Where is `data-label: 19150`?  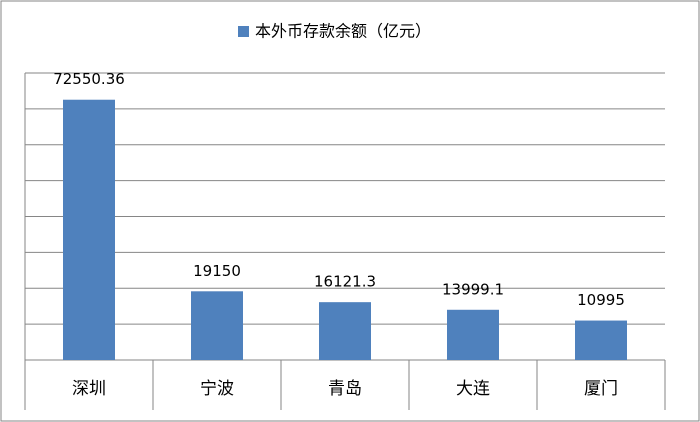 data-label: 19150 is located at coordinates (217, 271).